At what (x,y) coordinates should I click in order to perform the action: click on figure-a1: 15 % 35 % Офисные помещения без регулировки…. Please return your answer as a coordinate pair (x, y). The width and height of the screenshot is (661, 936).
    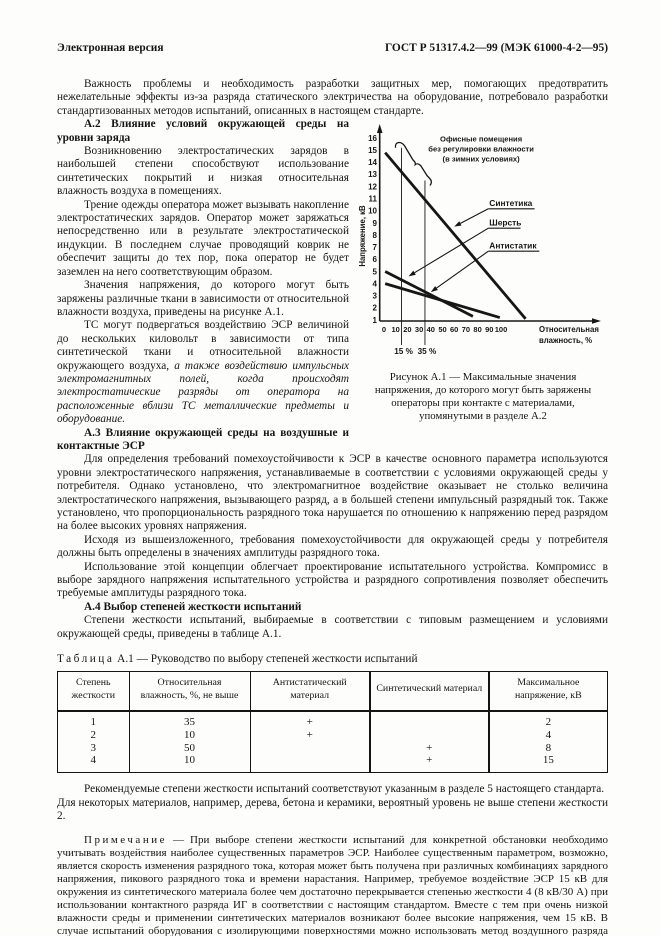
    Looking at the image, I should click on (483, 271).